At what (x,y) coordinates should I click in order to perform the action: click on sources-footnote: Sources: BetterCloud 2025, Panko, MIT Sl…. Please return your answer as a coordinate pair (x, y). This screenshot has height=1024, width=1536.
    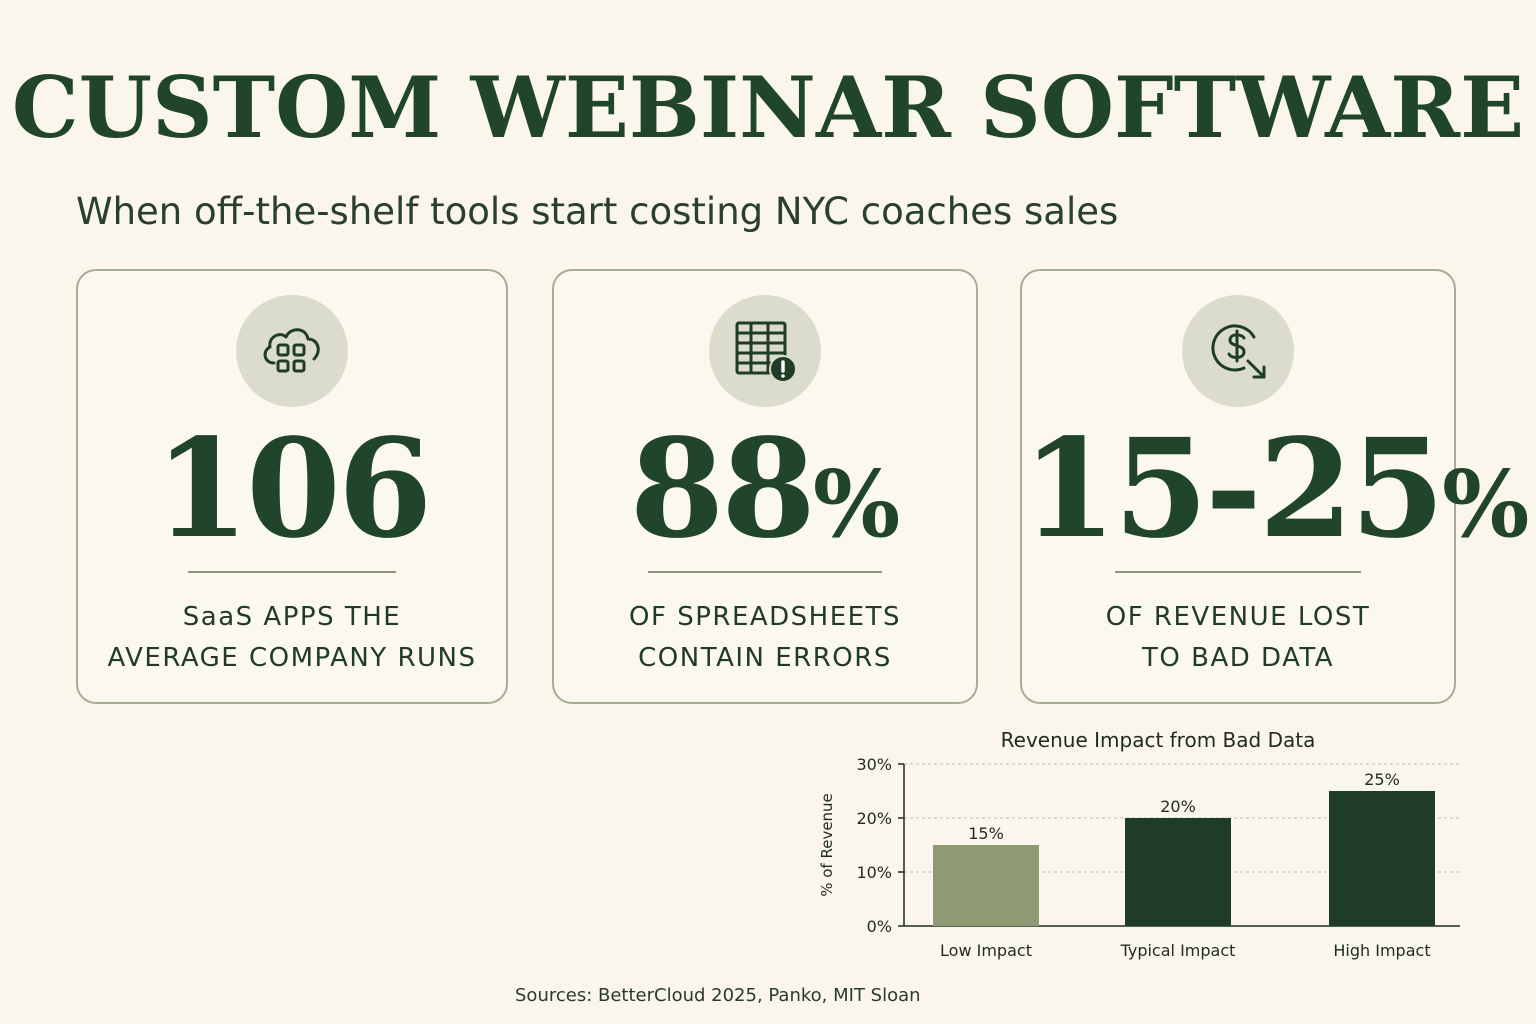
    Looking at the image, I should click on (718, 995).